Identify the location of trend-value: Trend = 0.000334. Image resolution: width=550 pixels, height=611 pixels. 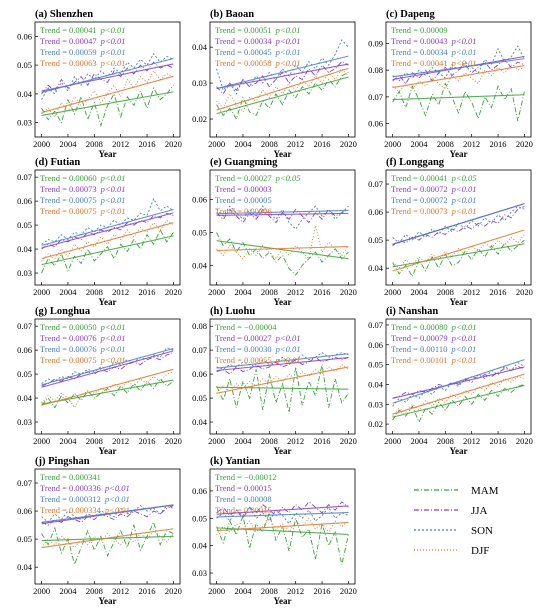
(71, 510).